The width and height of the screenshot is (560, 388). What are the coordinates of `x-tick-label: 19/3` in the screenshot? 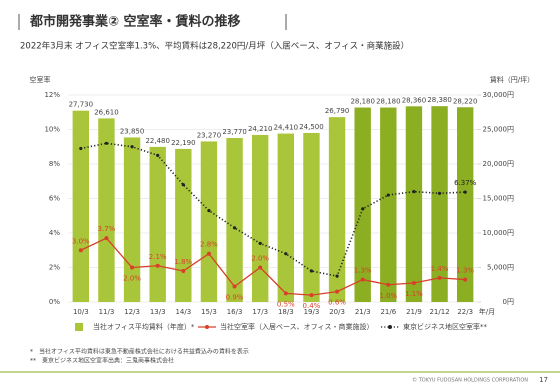 It's located at (312, 312).